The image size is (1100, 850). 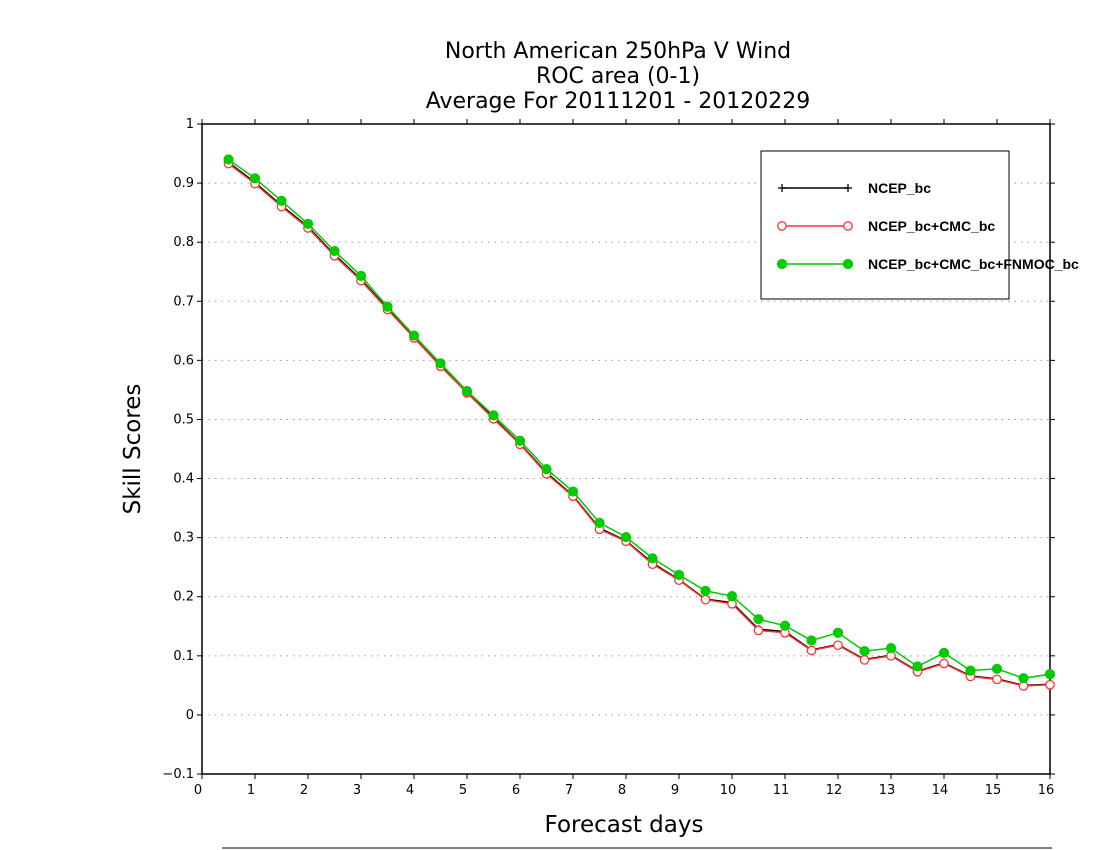 I want to click on title-line-2: ROC area (0-1), so click(x=618, y=76).